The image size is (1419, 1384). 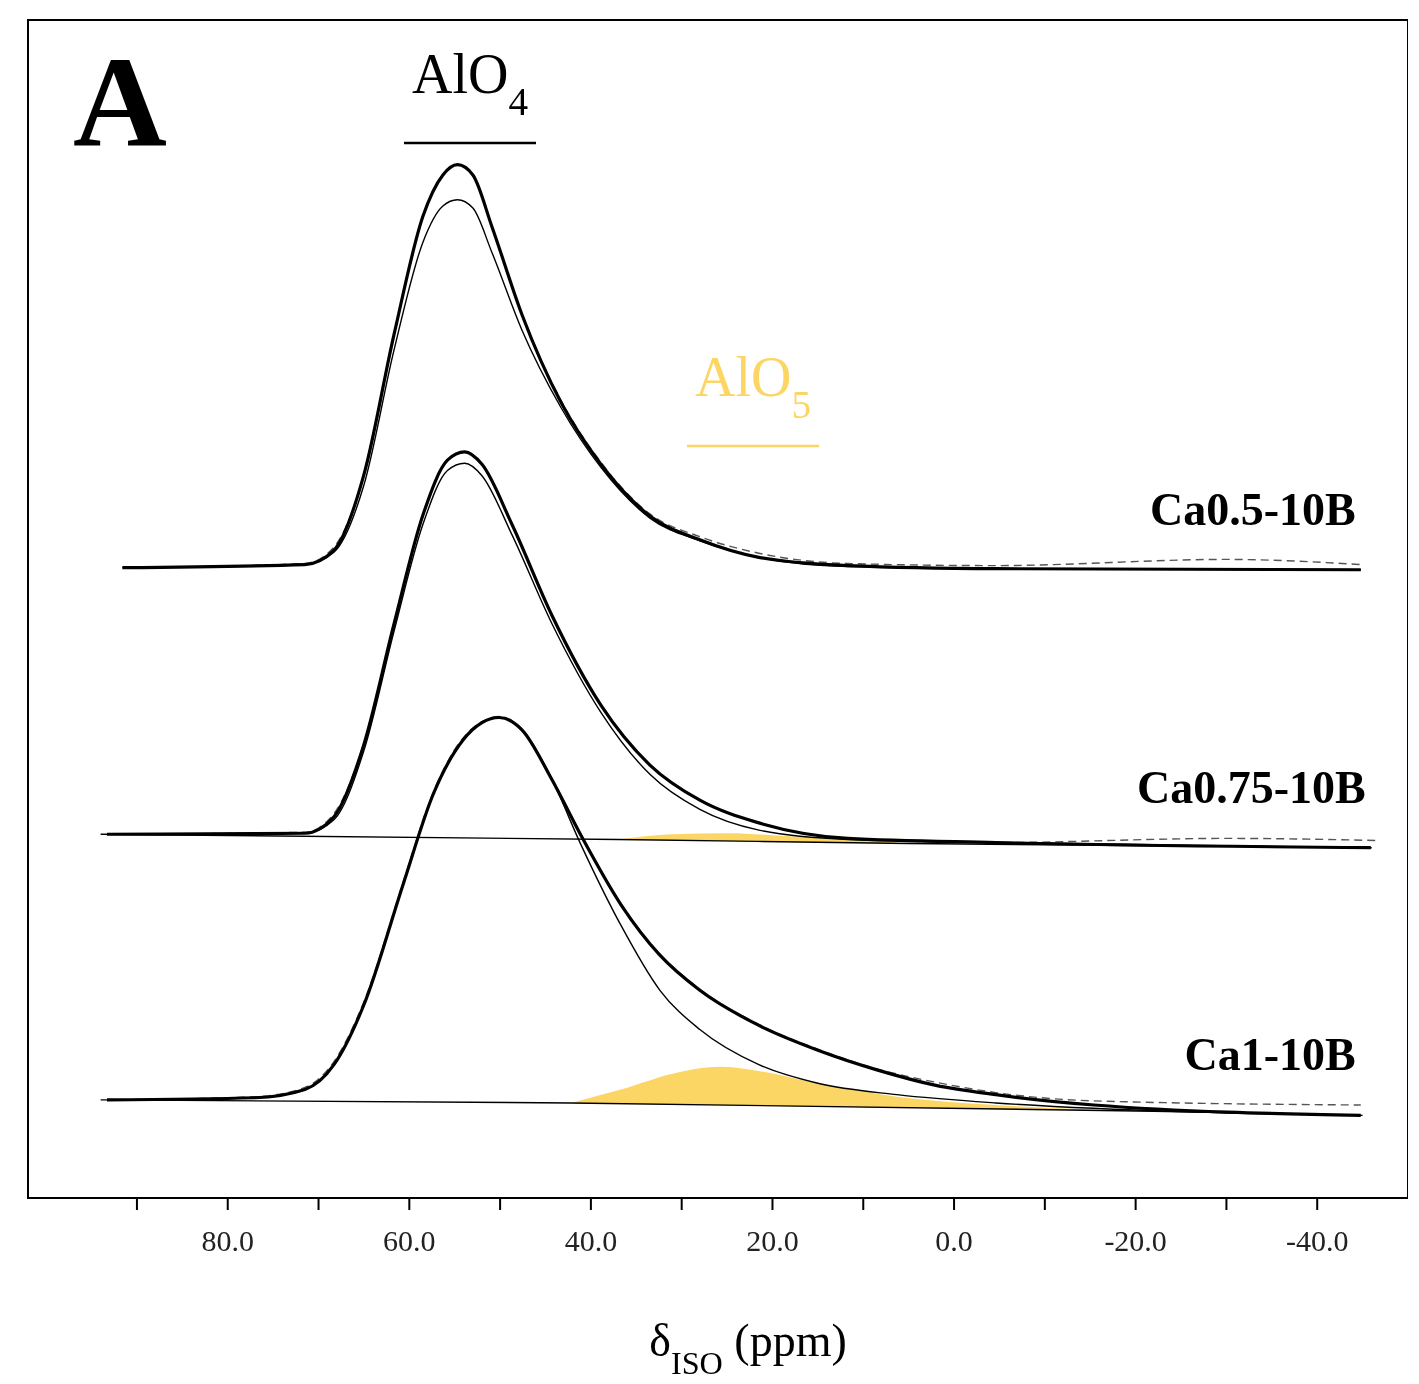 I want to click on x-axis-title: δ$_{ISO}$ (ppm), so click(x=748, y=1348).